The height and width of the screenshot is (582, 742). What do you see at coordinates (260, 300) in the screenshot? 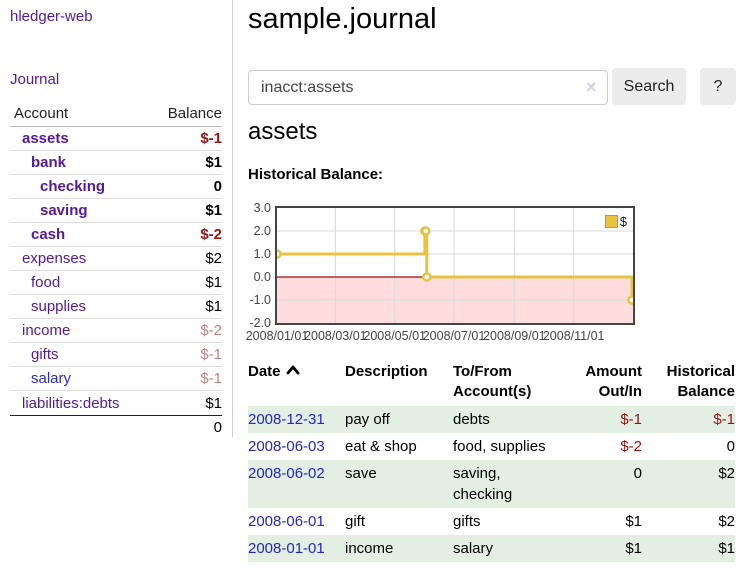
I see `y-axis-tick-label: -1.0` at bounding box center [260, 300].